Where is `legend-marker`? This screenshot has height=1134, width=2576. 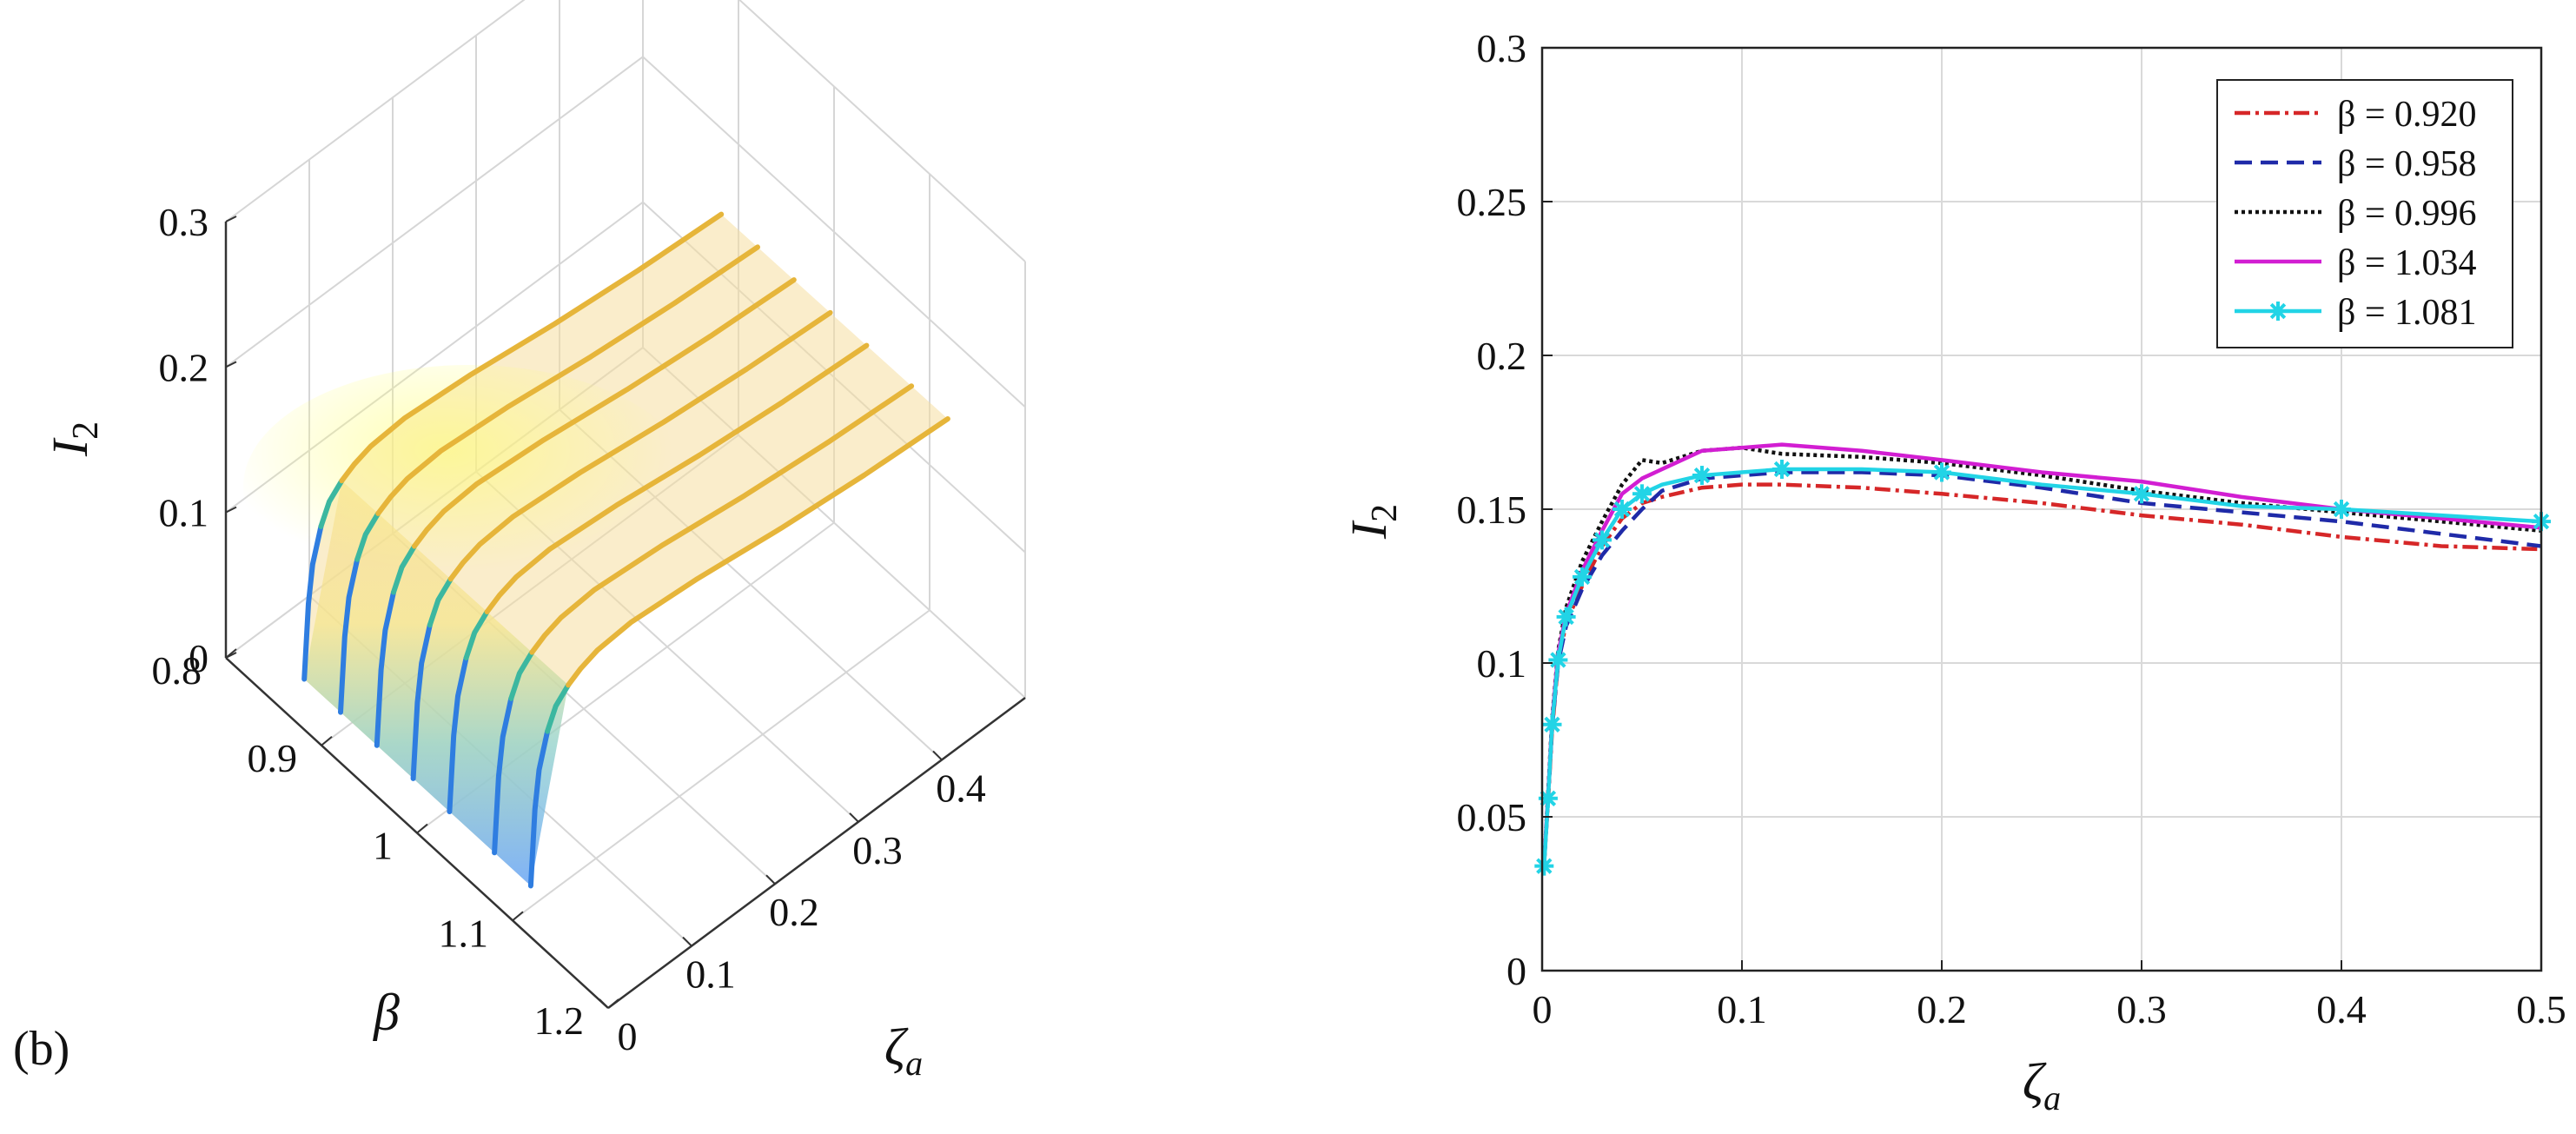 legend-marker is located at coordinates (2278, 311).